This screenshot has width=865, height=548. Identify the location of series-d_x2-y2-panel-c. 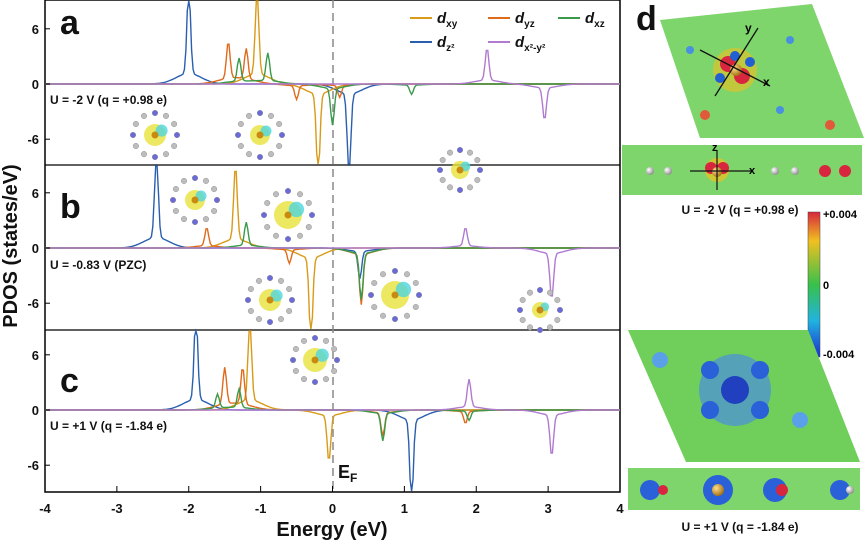
(332, 416).